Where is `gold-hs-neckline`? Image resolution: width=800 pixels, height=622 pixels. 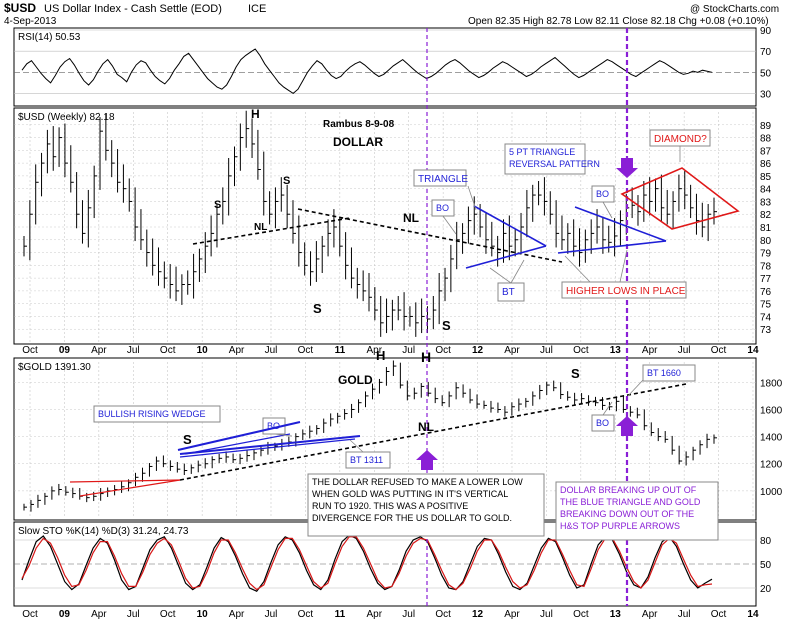
gold-hs-neckline is located at coordinates (433, 432).